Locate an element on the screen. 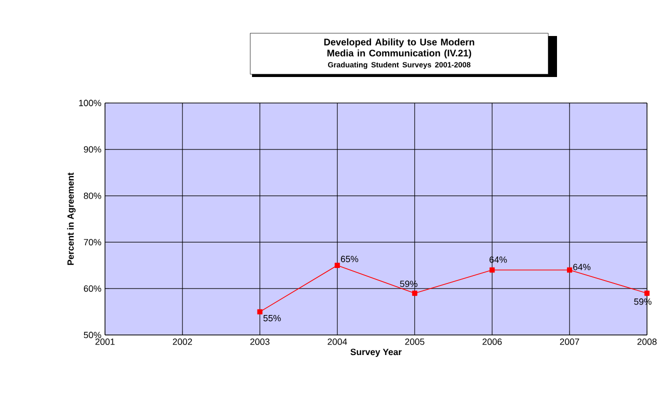  y-tick-label: 100% is located at coordinates (90, 103).